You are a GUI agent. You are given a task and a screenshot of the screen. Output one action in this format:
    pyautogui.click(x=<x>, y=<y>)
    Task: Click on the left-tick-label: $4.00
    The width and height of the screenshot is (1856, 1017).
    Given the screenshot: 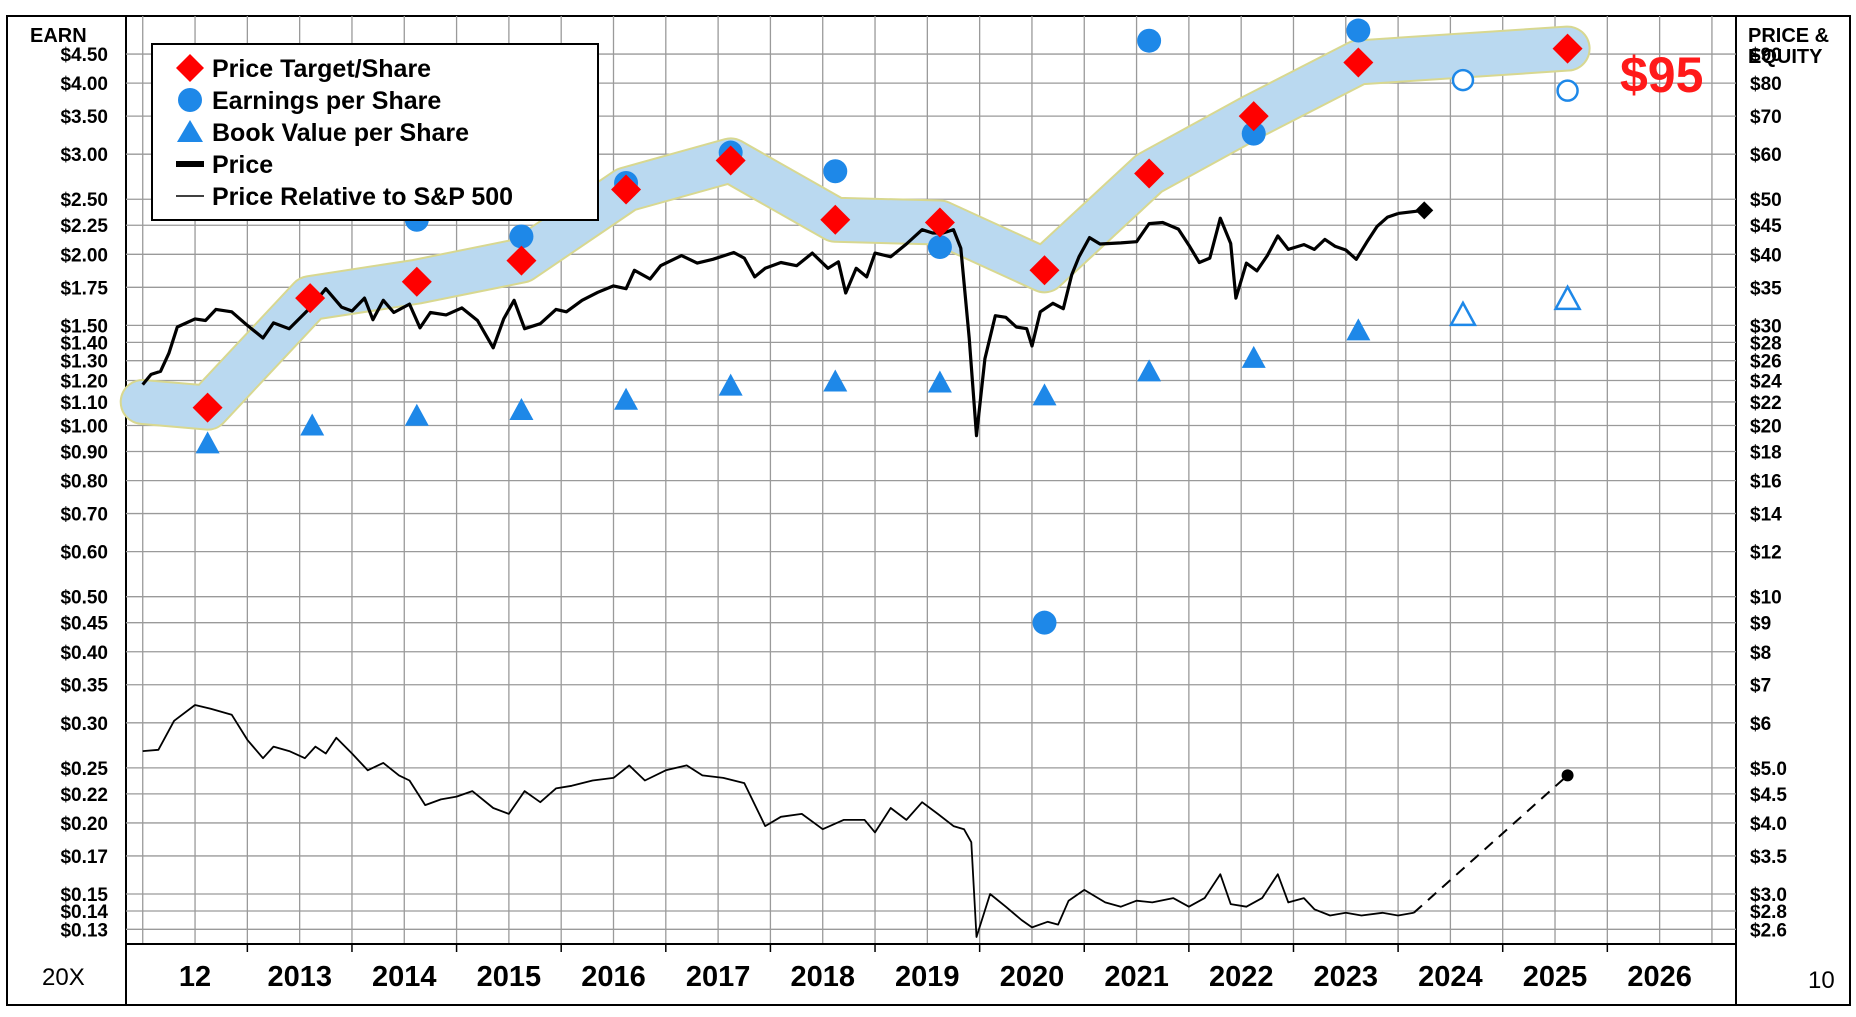 What is the action you would take?
    pyautogui.click(x=84, y=84)
    